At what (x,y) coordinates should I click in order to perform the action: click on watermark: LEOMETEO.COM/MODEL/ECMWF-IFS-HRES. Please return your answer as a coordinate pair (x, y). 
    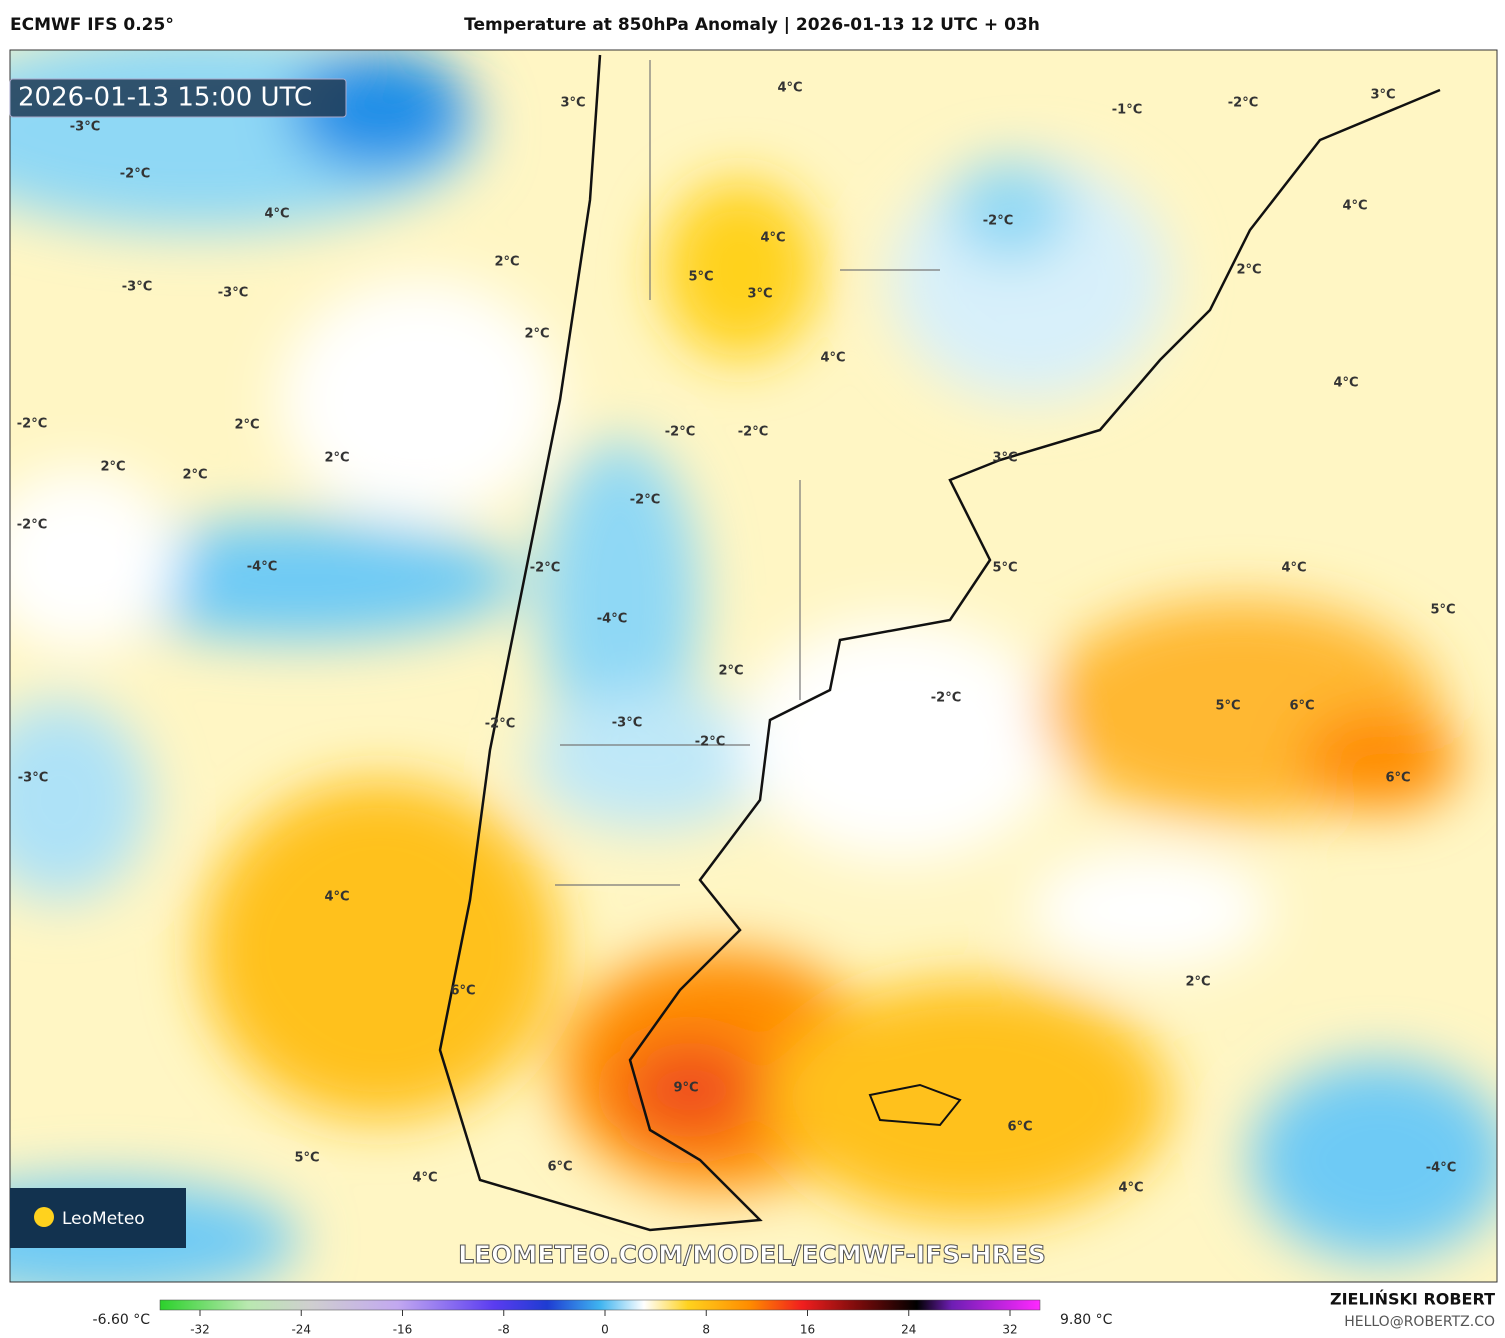
    Looking at the image, I should click on (752, 1254).